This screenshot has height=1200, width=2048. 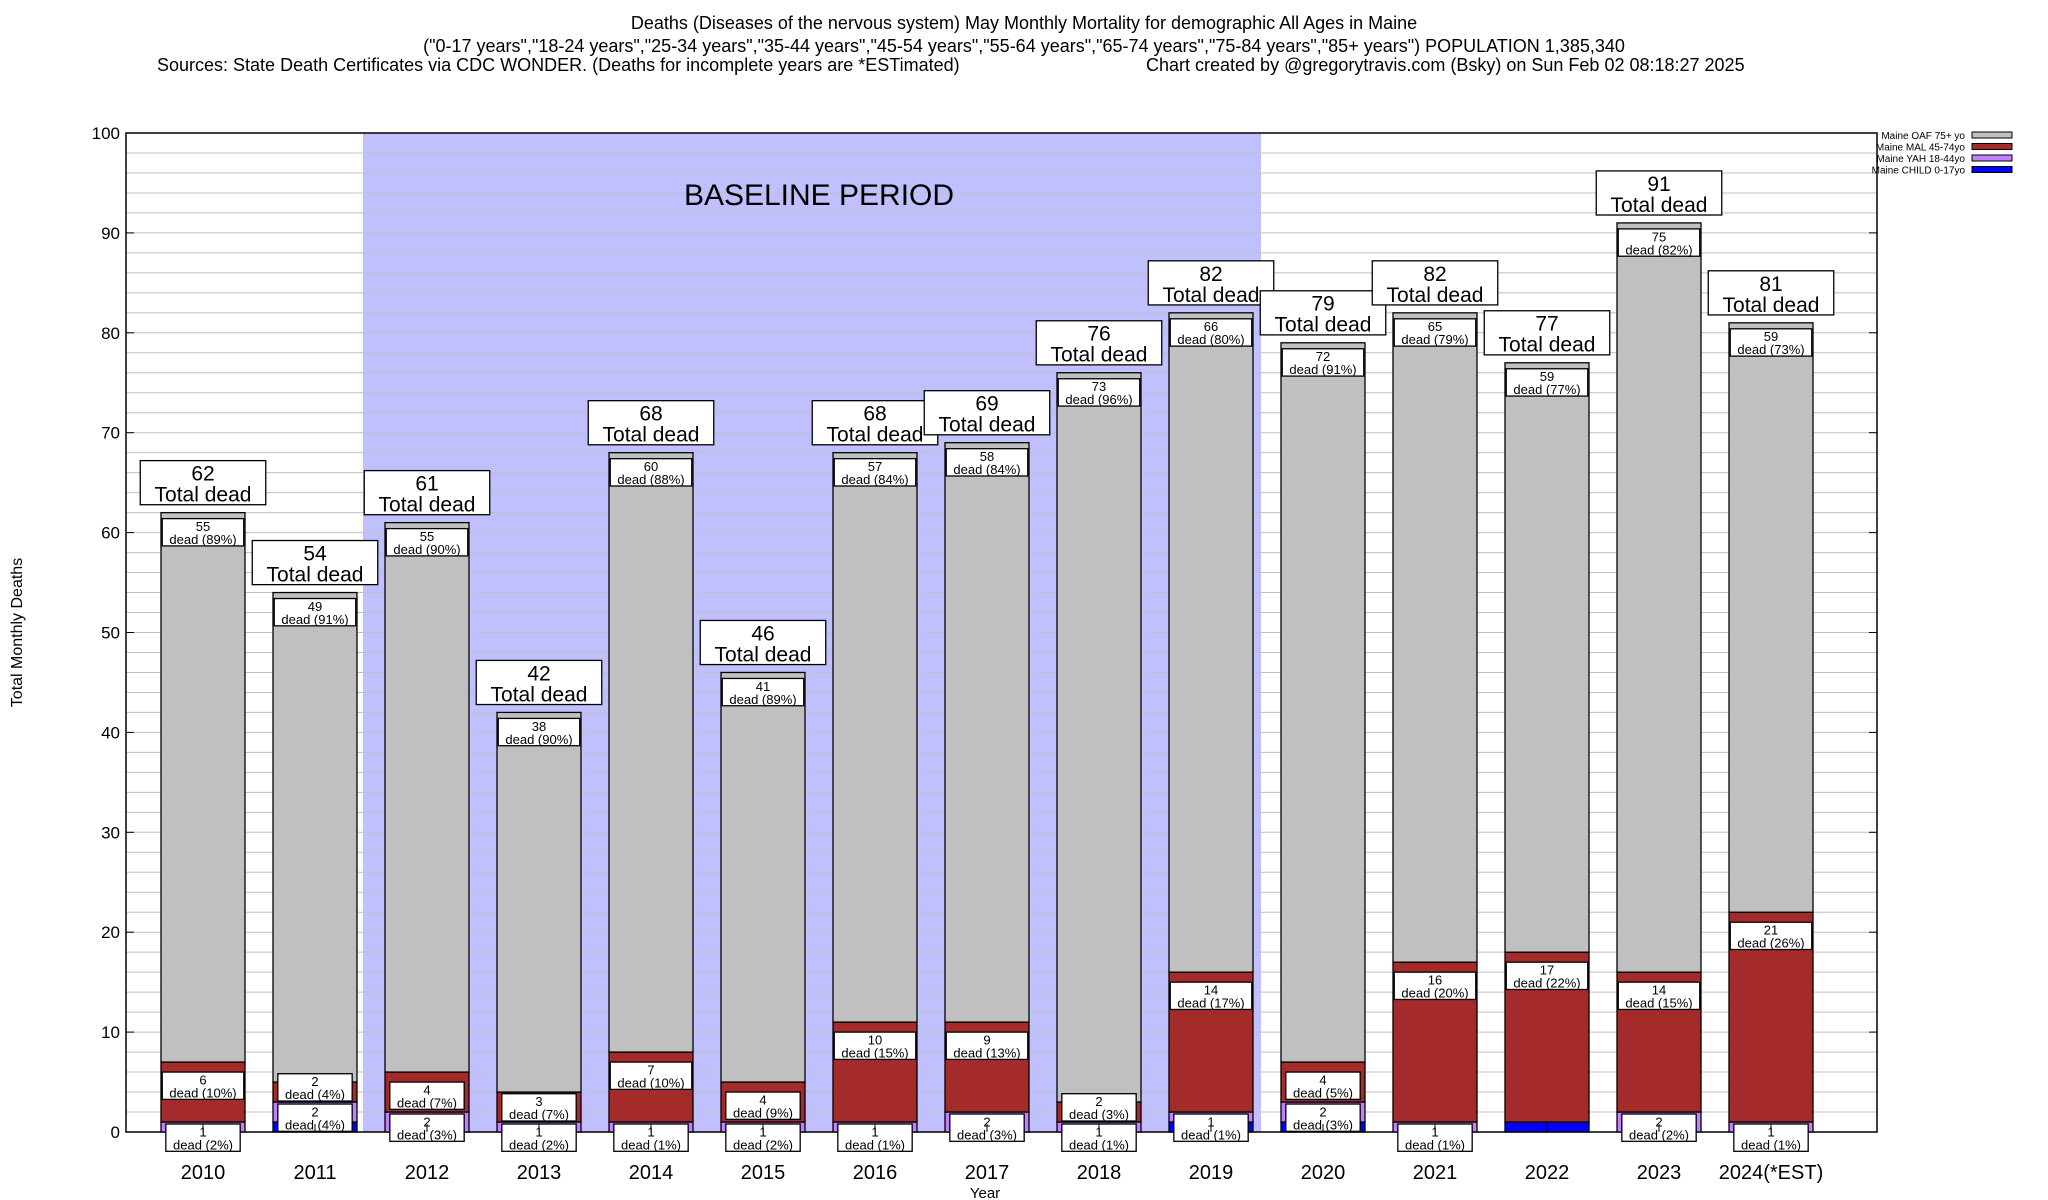 What do you see at coordinates (1434, 993) in the screenshot?
I see `segment-label-pct: dead (20%)` at bounding box center [1434, 993].